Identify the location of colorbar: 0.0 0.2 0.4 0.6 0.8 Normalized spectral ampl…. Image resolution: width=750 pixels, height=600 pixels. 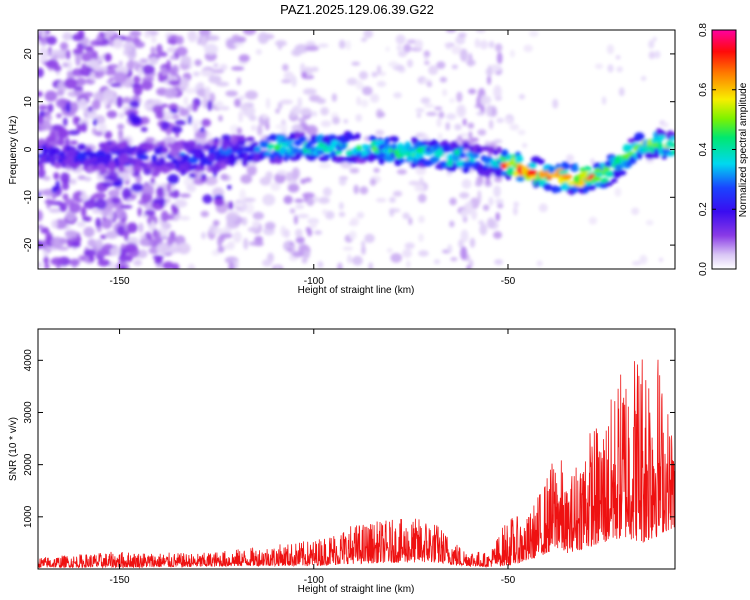
(723, 149).